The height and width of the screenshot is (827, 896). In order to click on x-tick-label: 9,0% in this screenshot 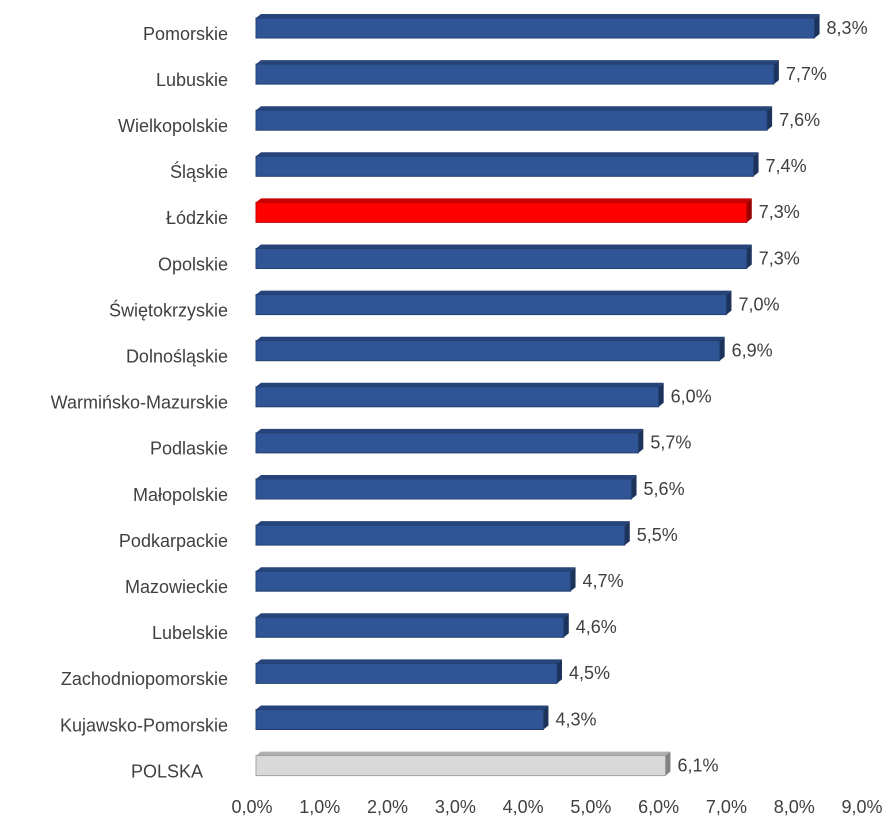, I will do `click(861, 807)`.